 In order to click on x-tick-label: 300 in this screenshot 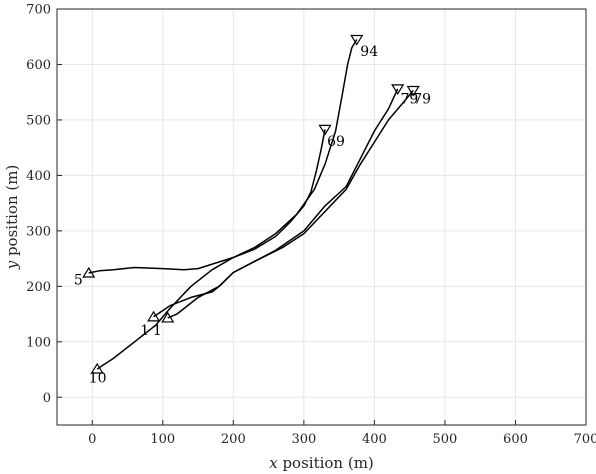, I will do `click(303, 439)`.